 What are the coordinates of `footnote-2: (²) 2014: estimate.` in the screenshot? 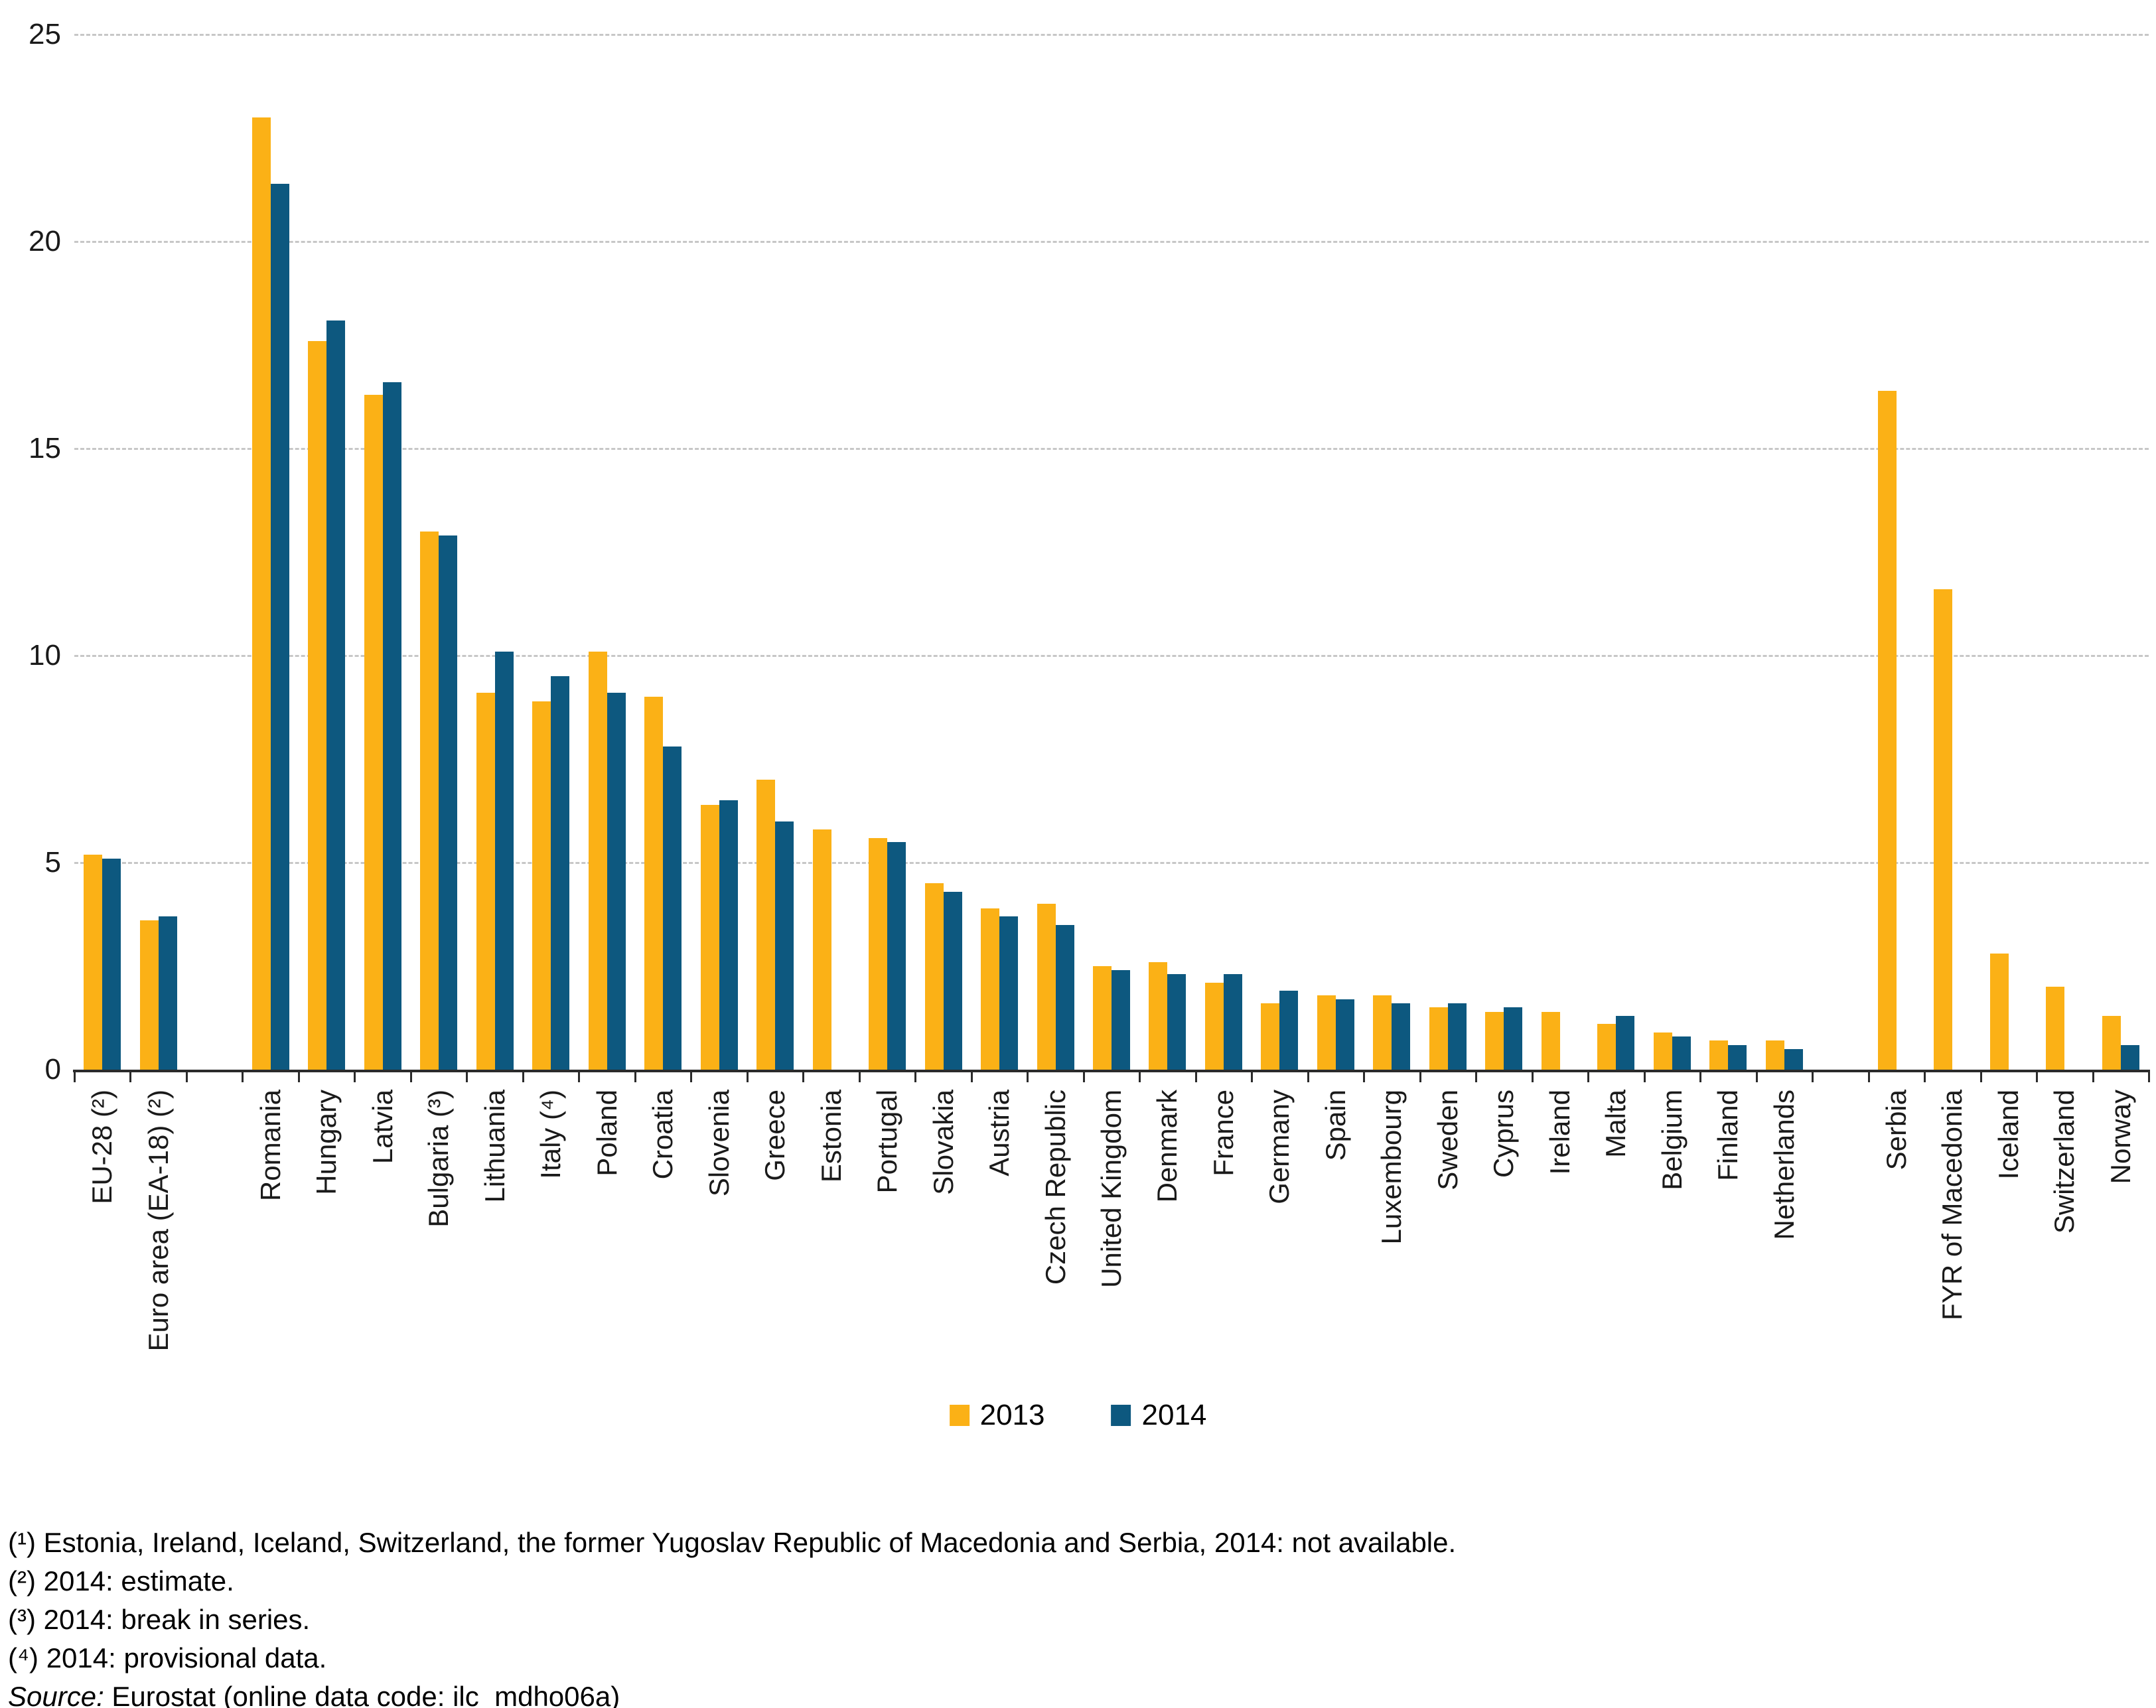 It's located at (121, 1581).